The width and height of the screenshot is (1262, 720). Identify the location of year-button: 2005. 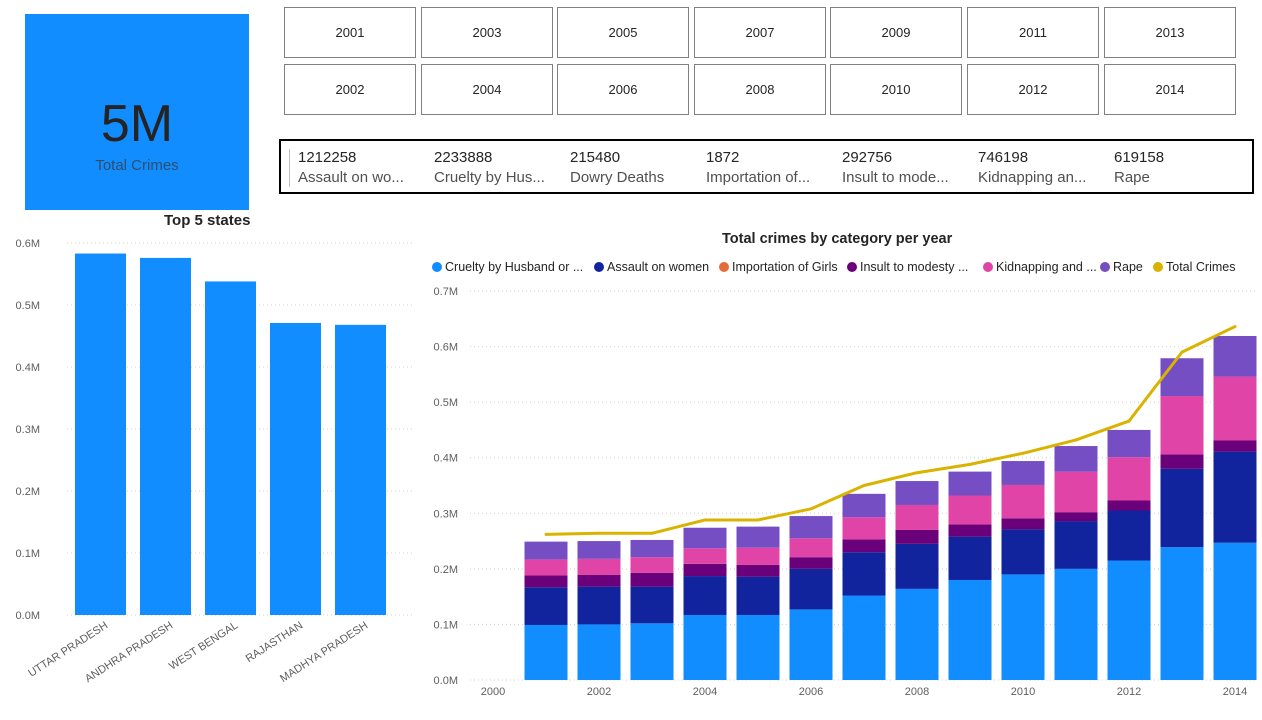
(623, 32).